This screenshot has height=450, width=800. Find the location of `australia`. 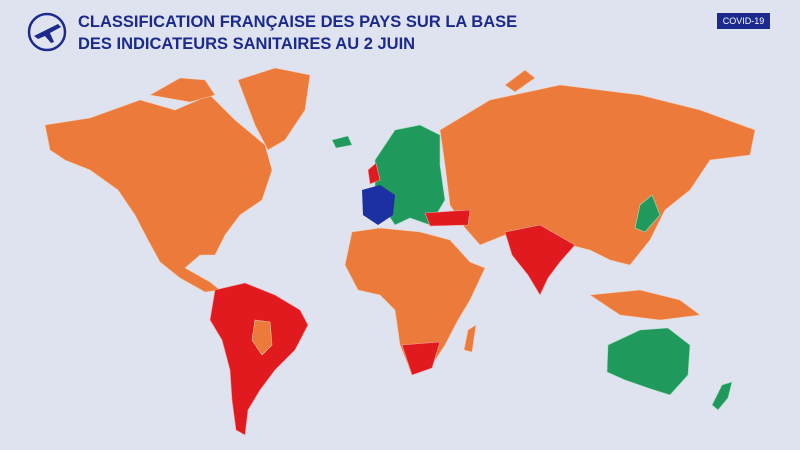

australia is located at coordinates (648, 361).